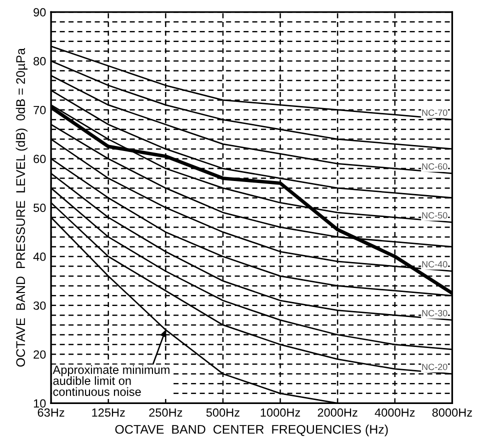  I want to click on x-tick-label: 63Hz, so click(51, 412).